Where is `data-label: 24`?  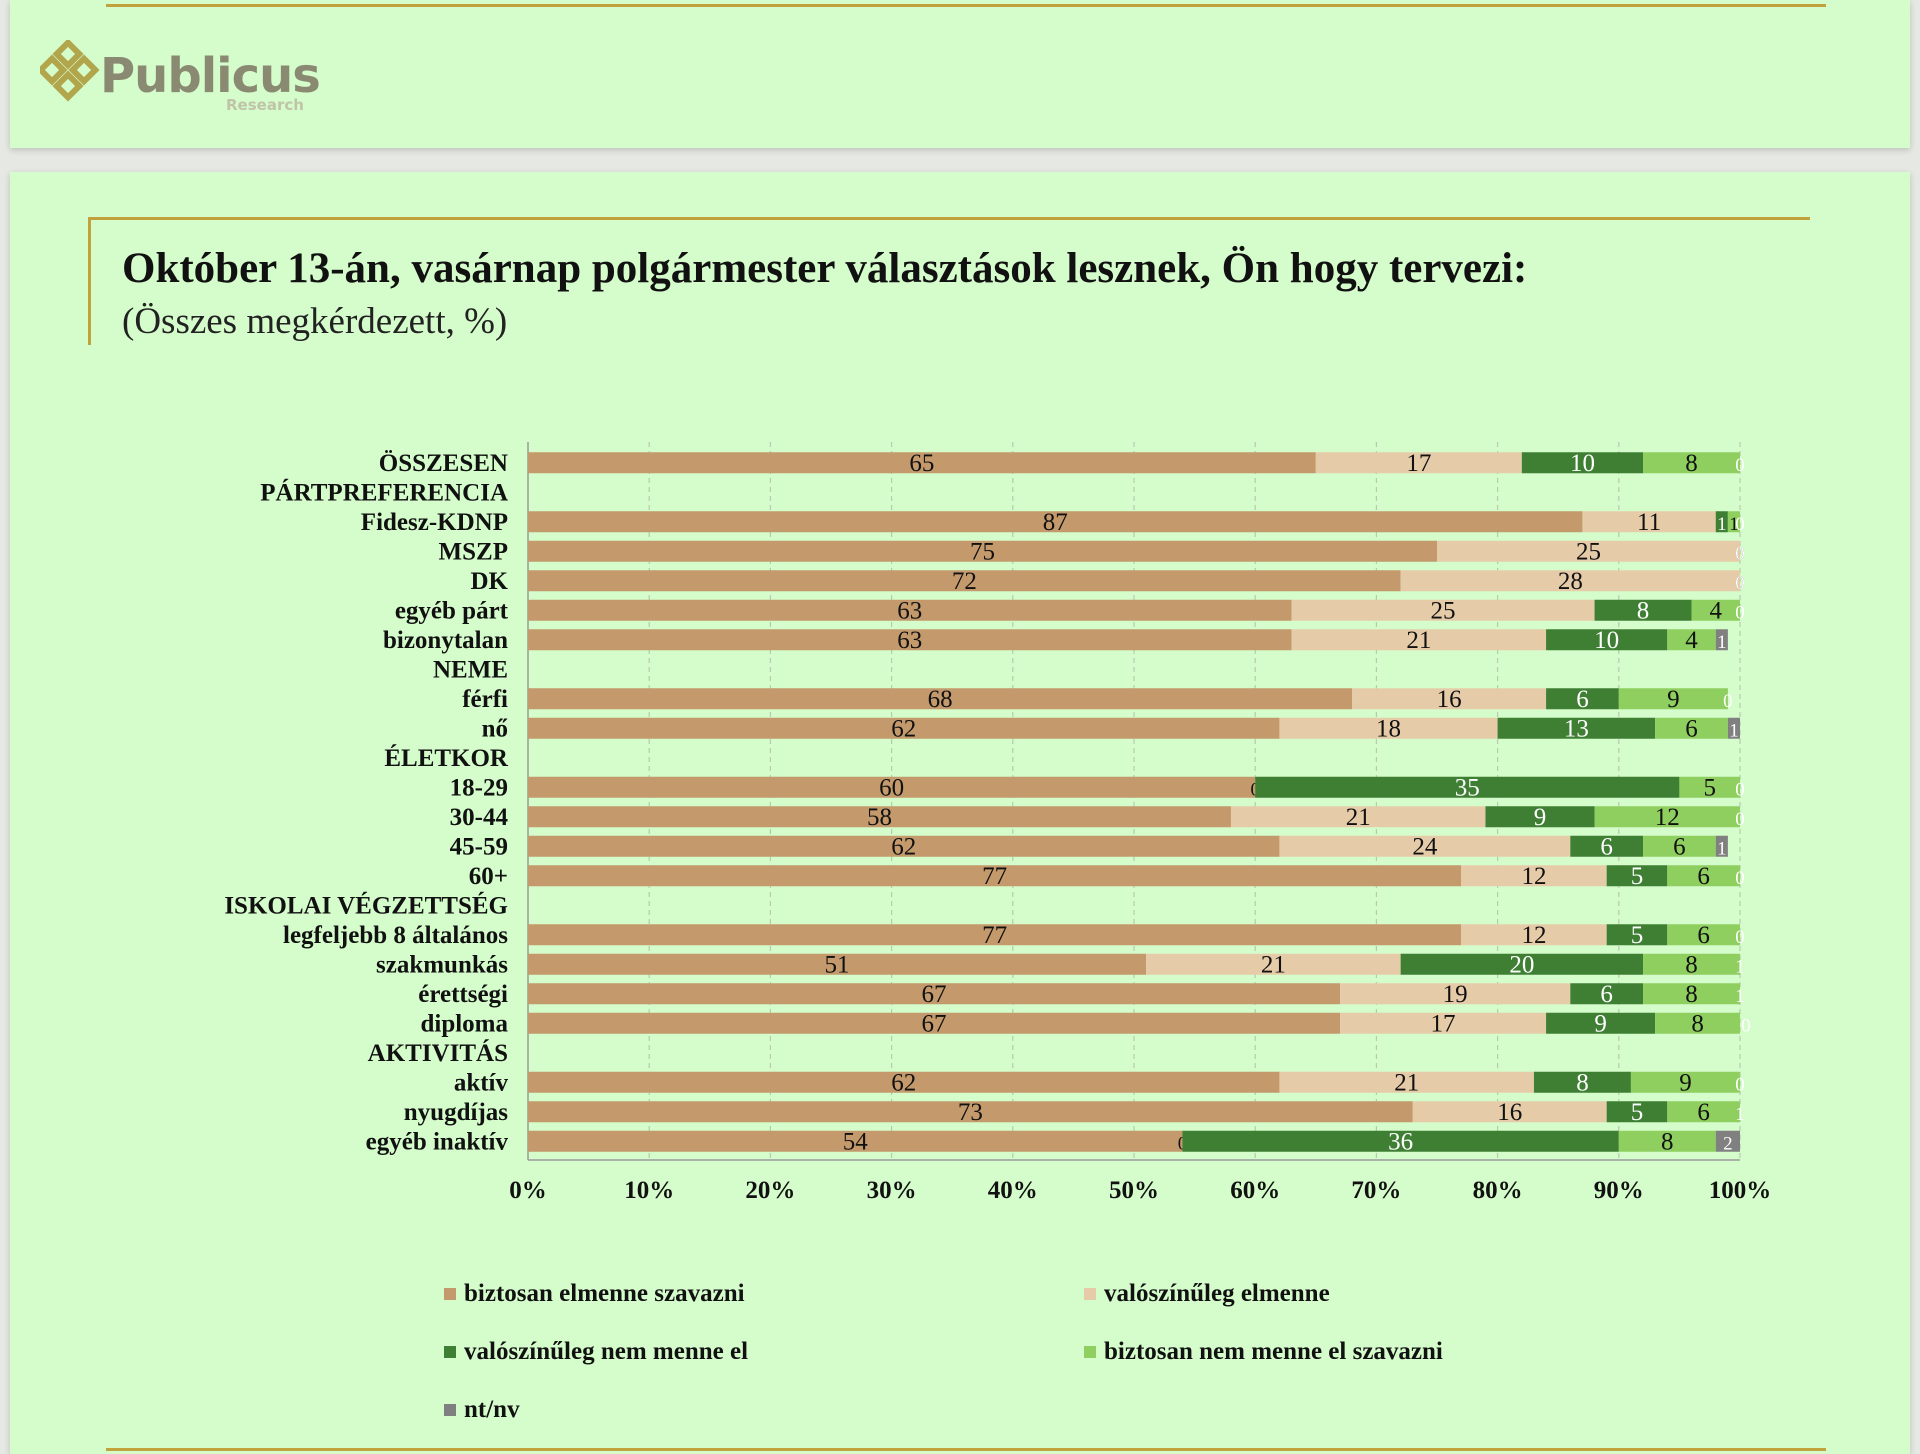 data-label: 24 is located at coordinates (1425, 846).